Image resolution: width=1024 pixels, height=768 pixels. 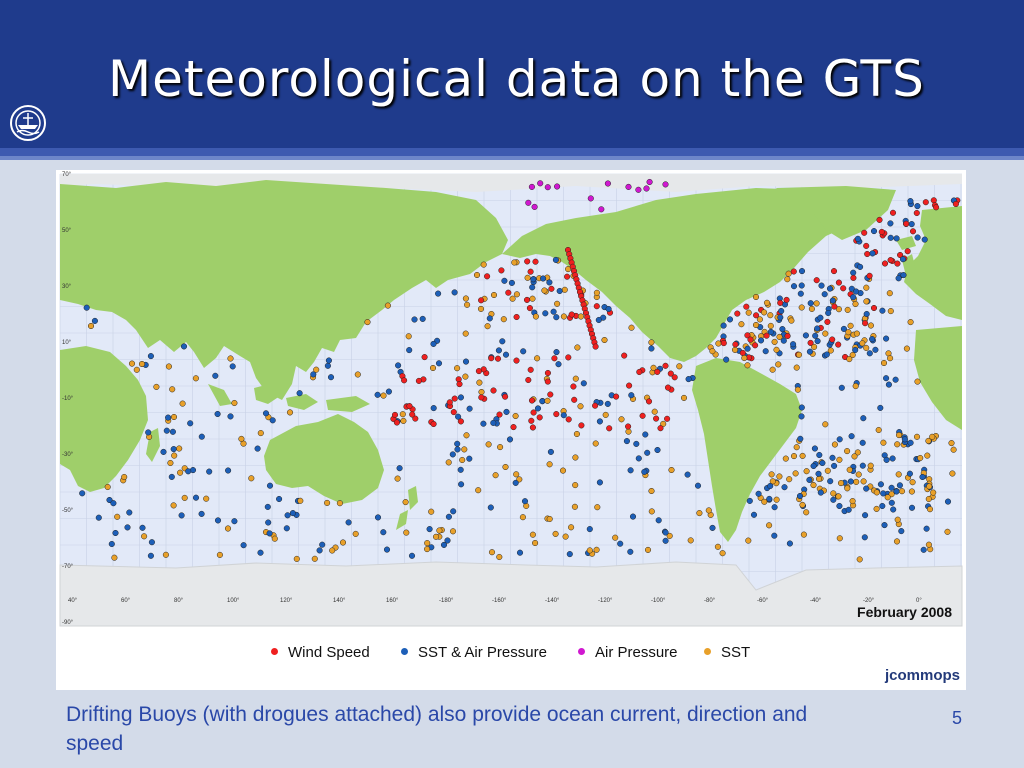 I want to click on west-africa-land, so click(x=938, y=378).